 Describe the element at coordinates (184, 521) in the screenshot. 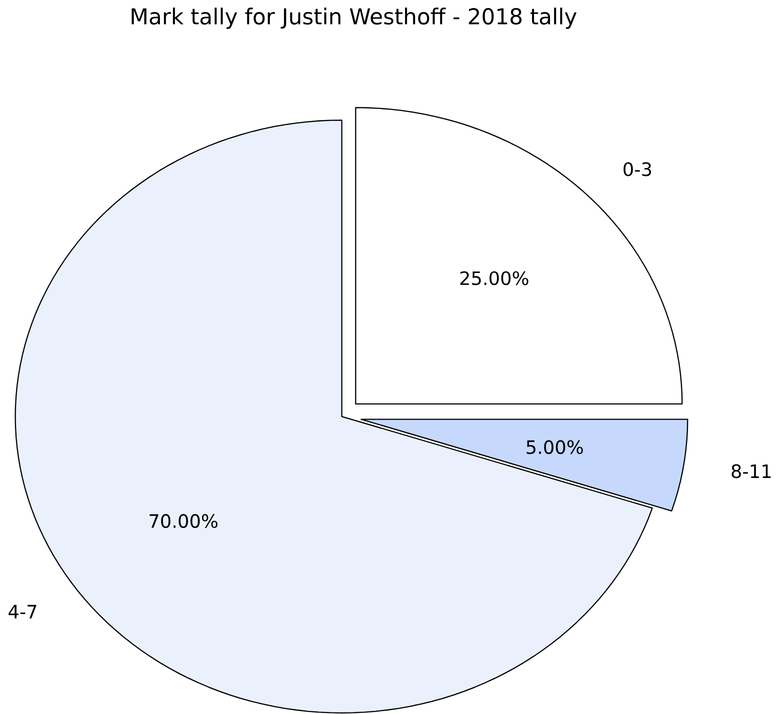

I see `data-label: 70.00%` at that location.